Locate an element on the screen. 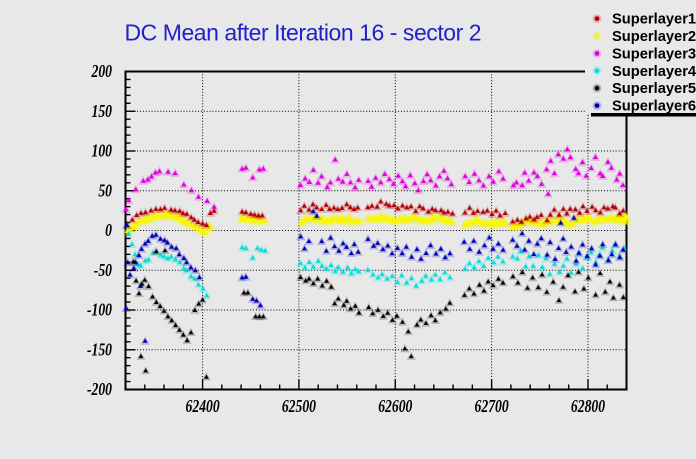 The height and width of the screenshot is (459, 696). svg-text: Superlayer3 is located at coordinates (654, 54).